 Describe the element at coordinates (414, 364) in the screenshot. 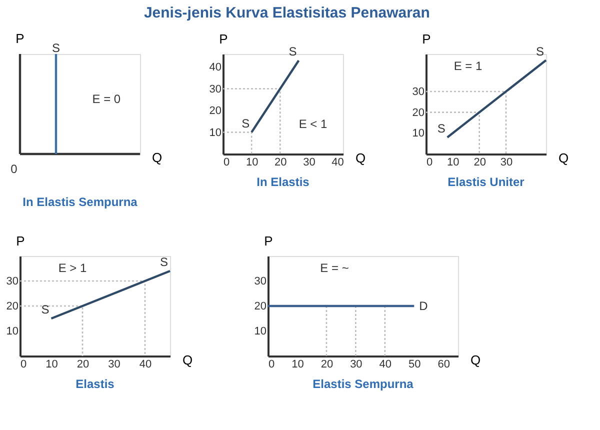

I see `x-tick-label: 50` at that location.